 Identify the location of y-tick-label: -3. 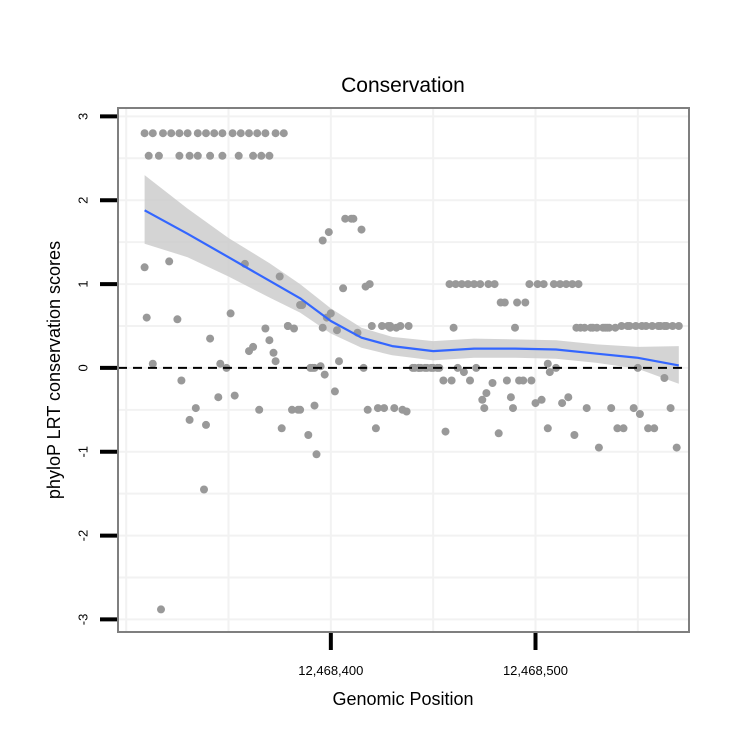
(82, 620).